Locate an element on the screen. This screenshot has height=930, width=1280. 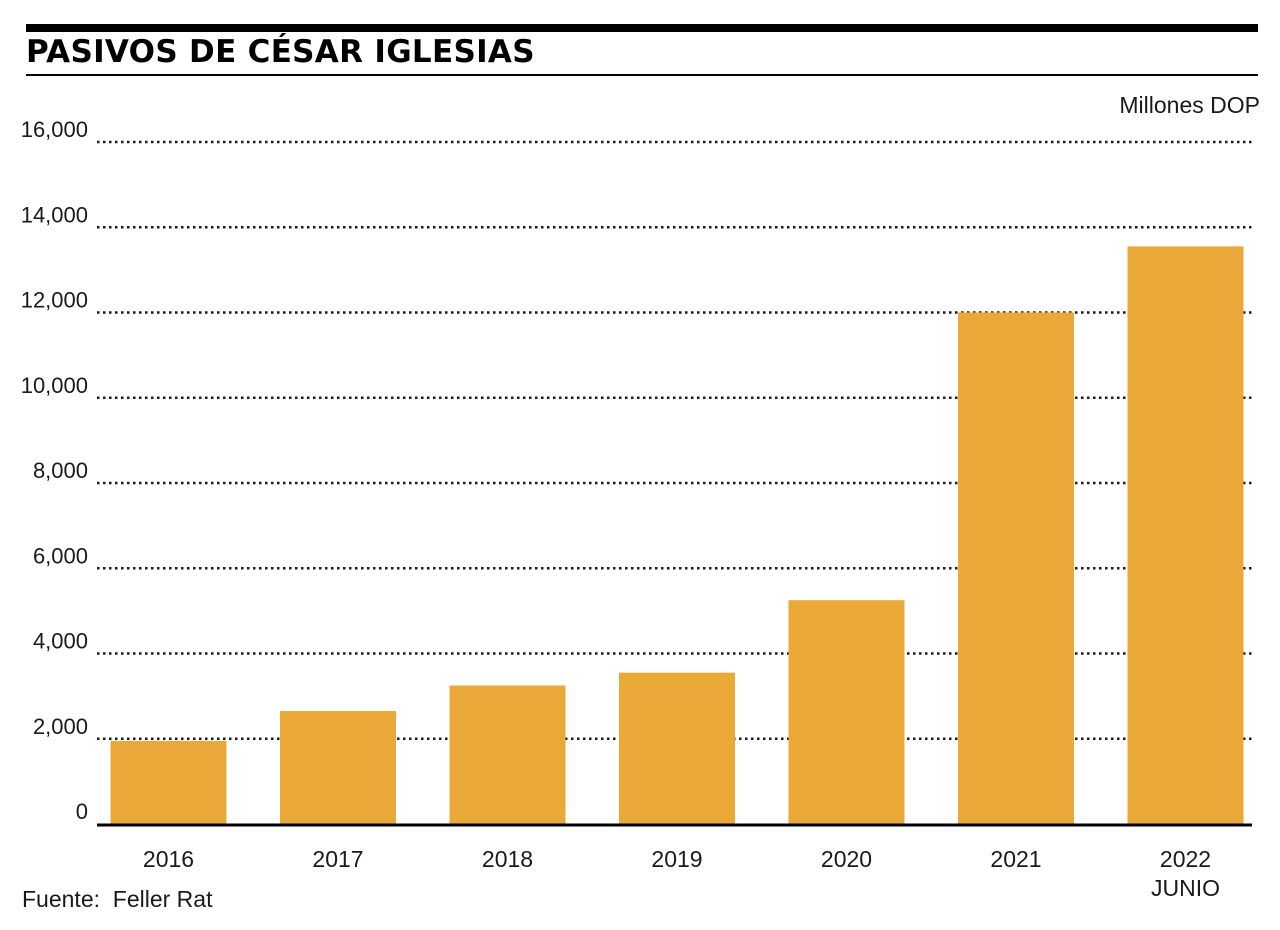
top-rule is located at coordinates (642, 28).